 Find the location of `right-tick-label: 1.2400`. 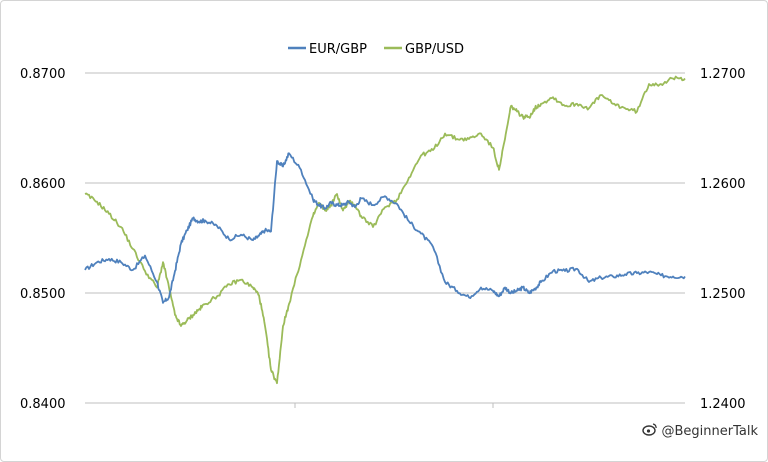

right-tick-label: 1.2400 is located at coordinates (723, 404).